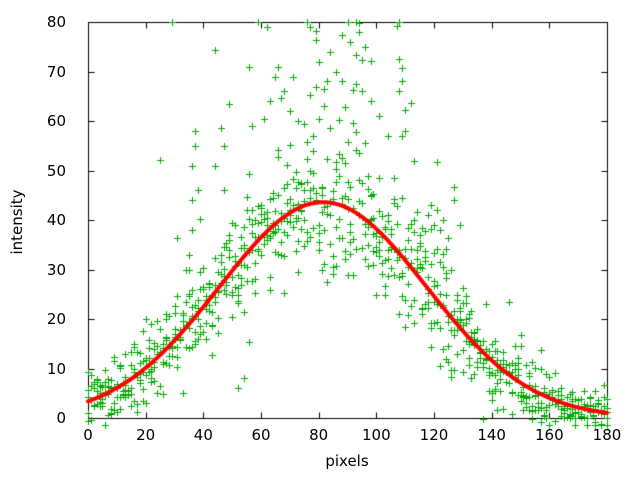  What do you see at coordinates (376, 435) in the screenshot?
I see `x-tick-label: 100` at bounding box center [376, 435].